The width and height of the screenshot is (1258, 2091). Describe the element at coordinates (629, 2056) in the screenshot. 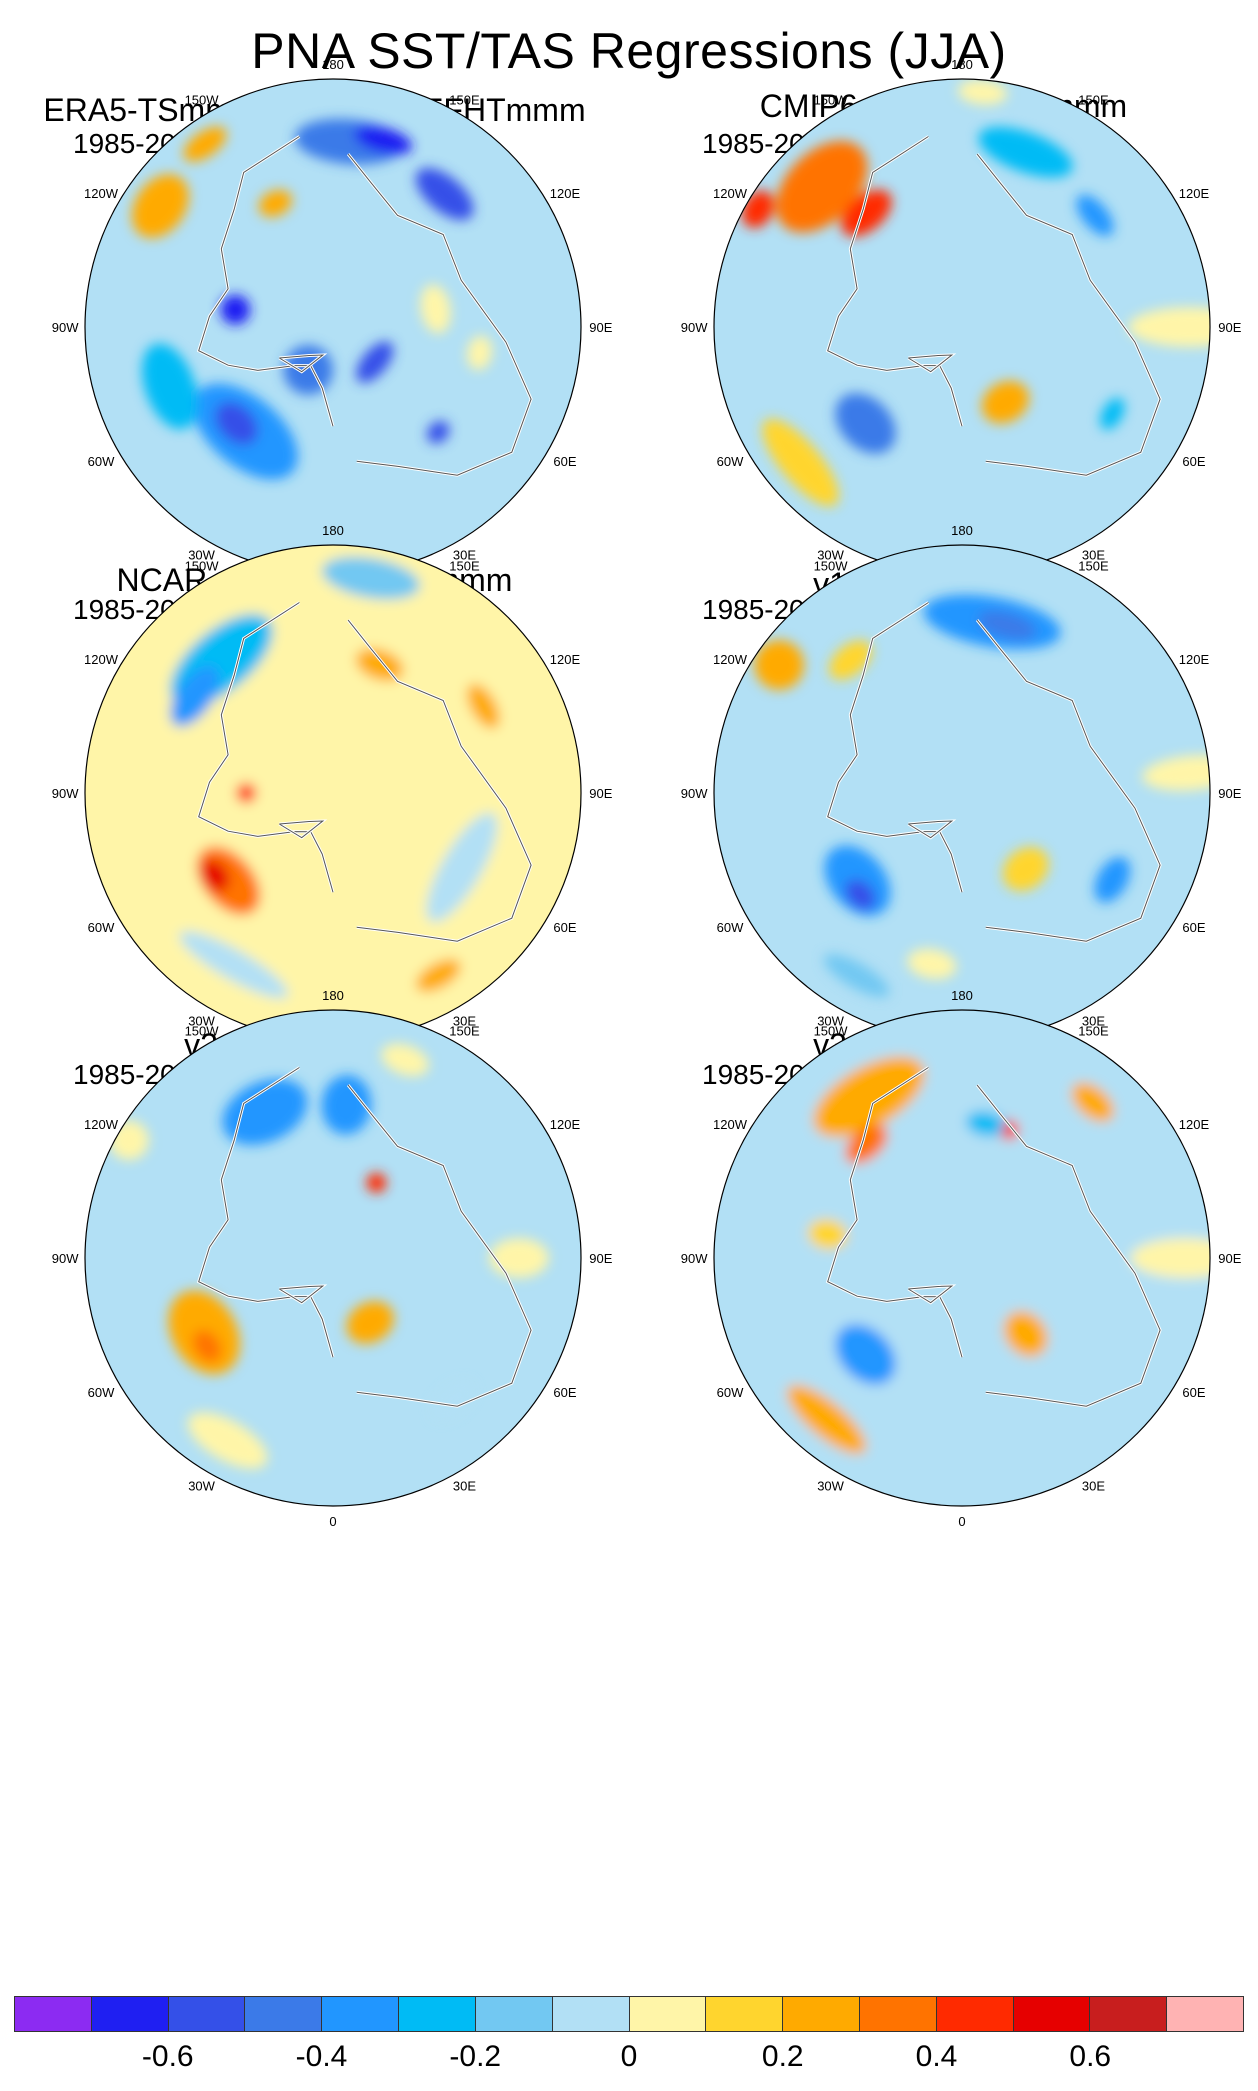

I see `colorbar-tick-label: 0` at that location.